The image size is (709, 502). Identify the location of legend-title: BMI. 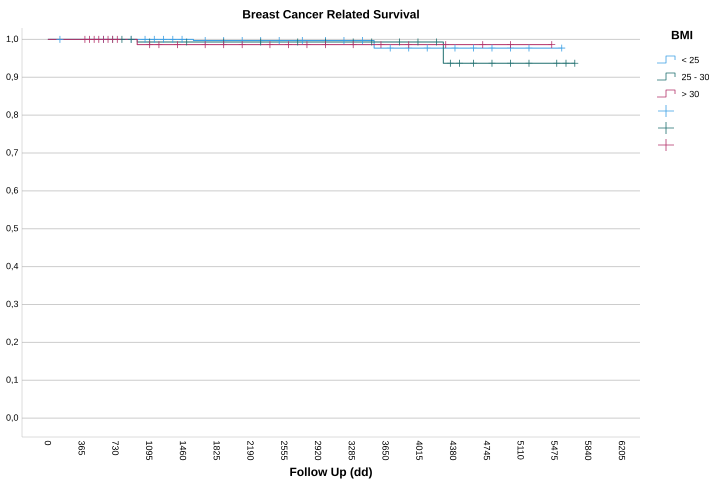
(682, 35).